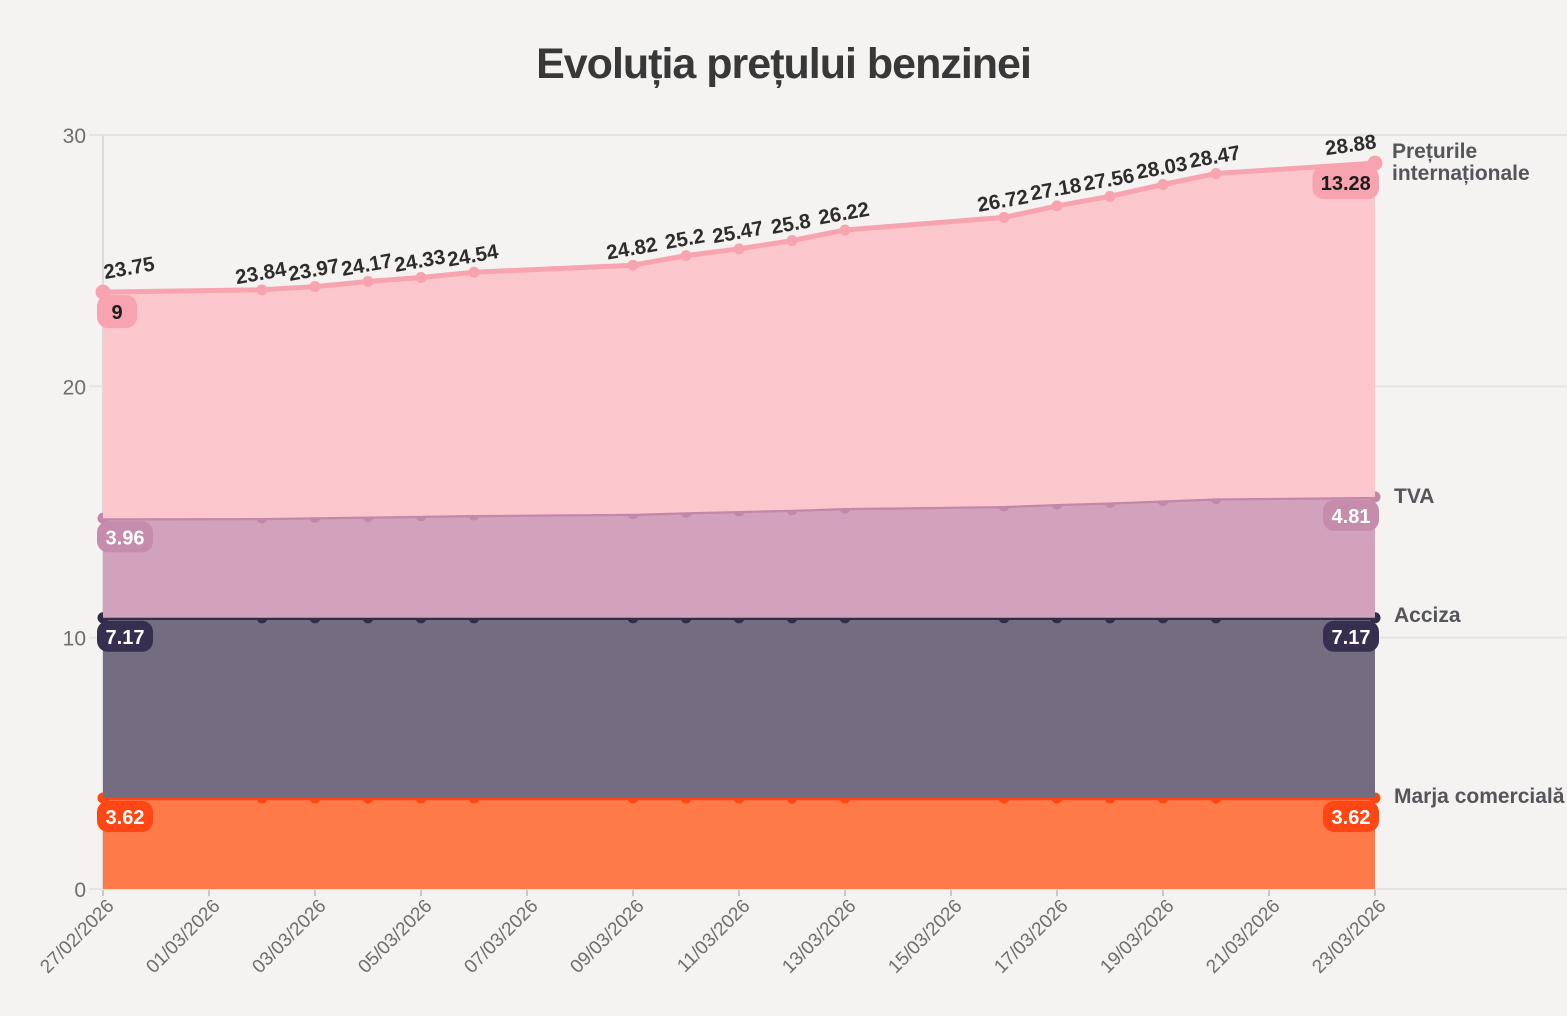 This screenshot has width=1567, height=1016. I want to click on y-axis-tick-label: 30, so click(74, 136).